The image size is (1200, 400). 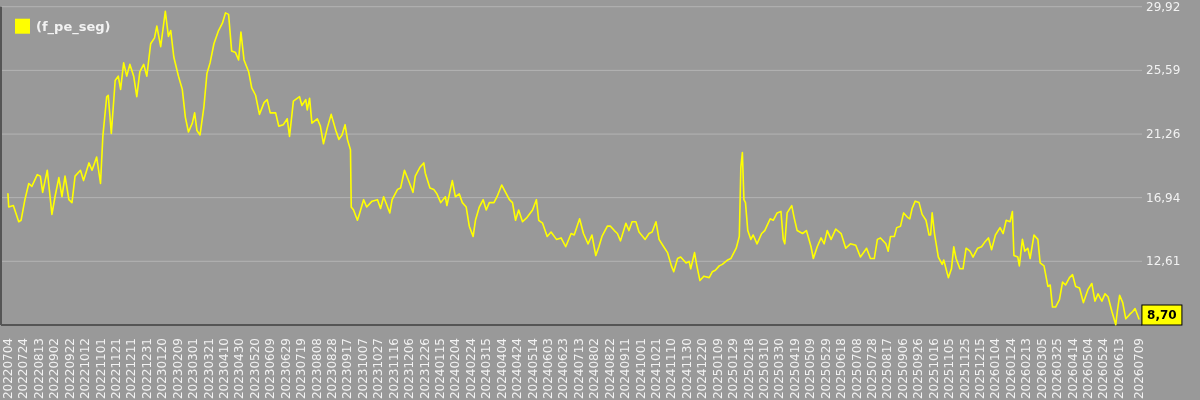 I want to click on x-tick-label: 20231027, so click(x=378, y=369).